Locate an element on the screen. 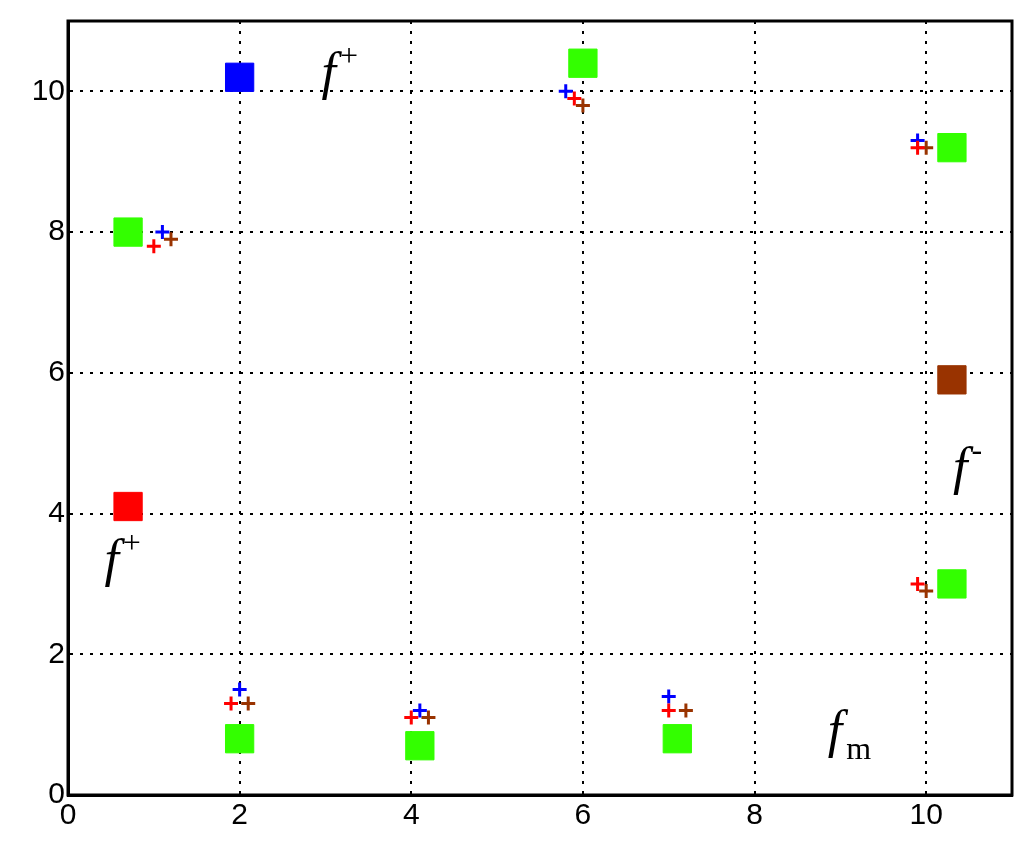 The width and height of the screenshot is (1033, 845). y-tick-label: 6 is located at coordinates (56, 371).